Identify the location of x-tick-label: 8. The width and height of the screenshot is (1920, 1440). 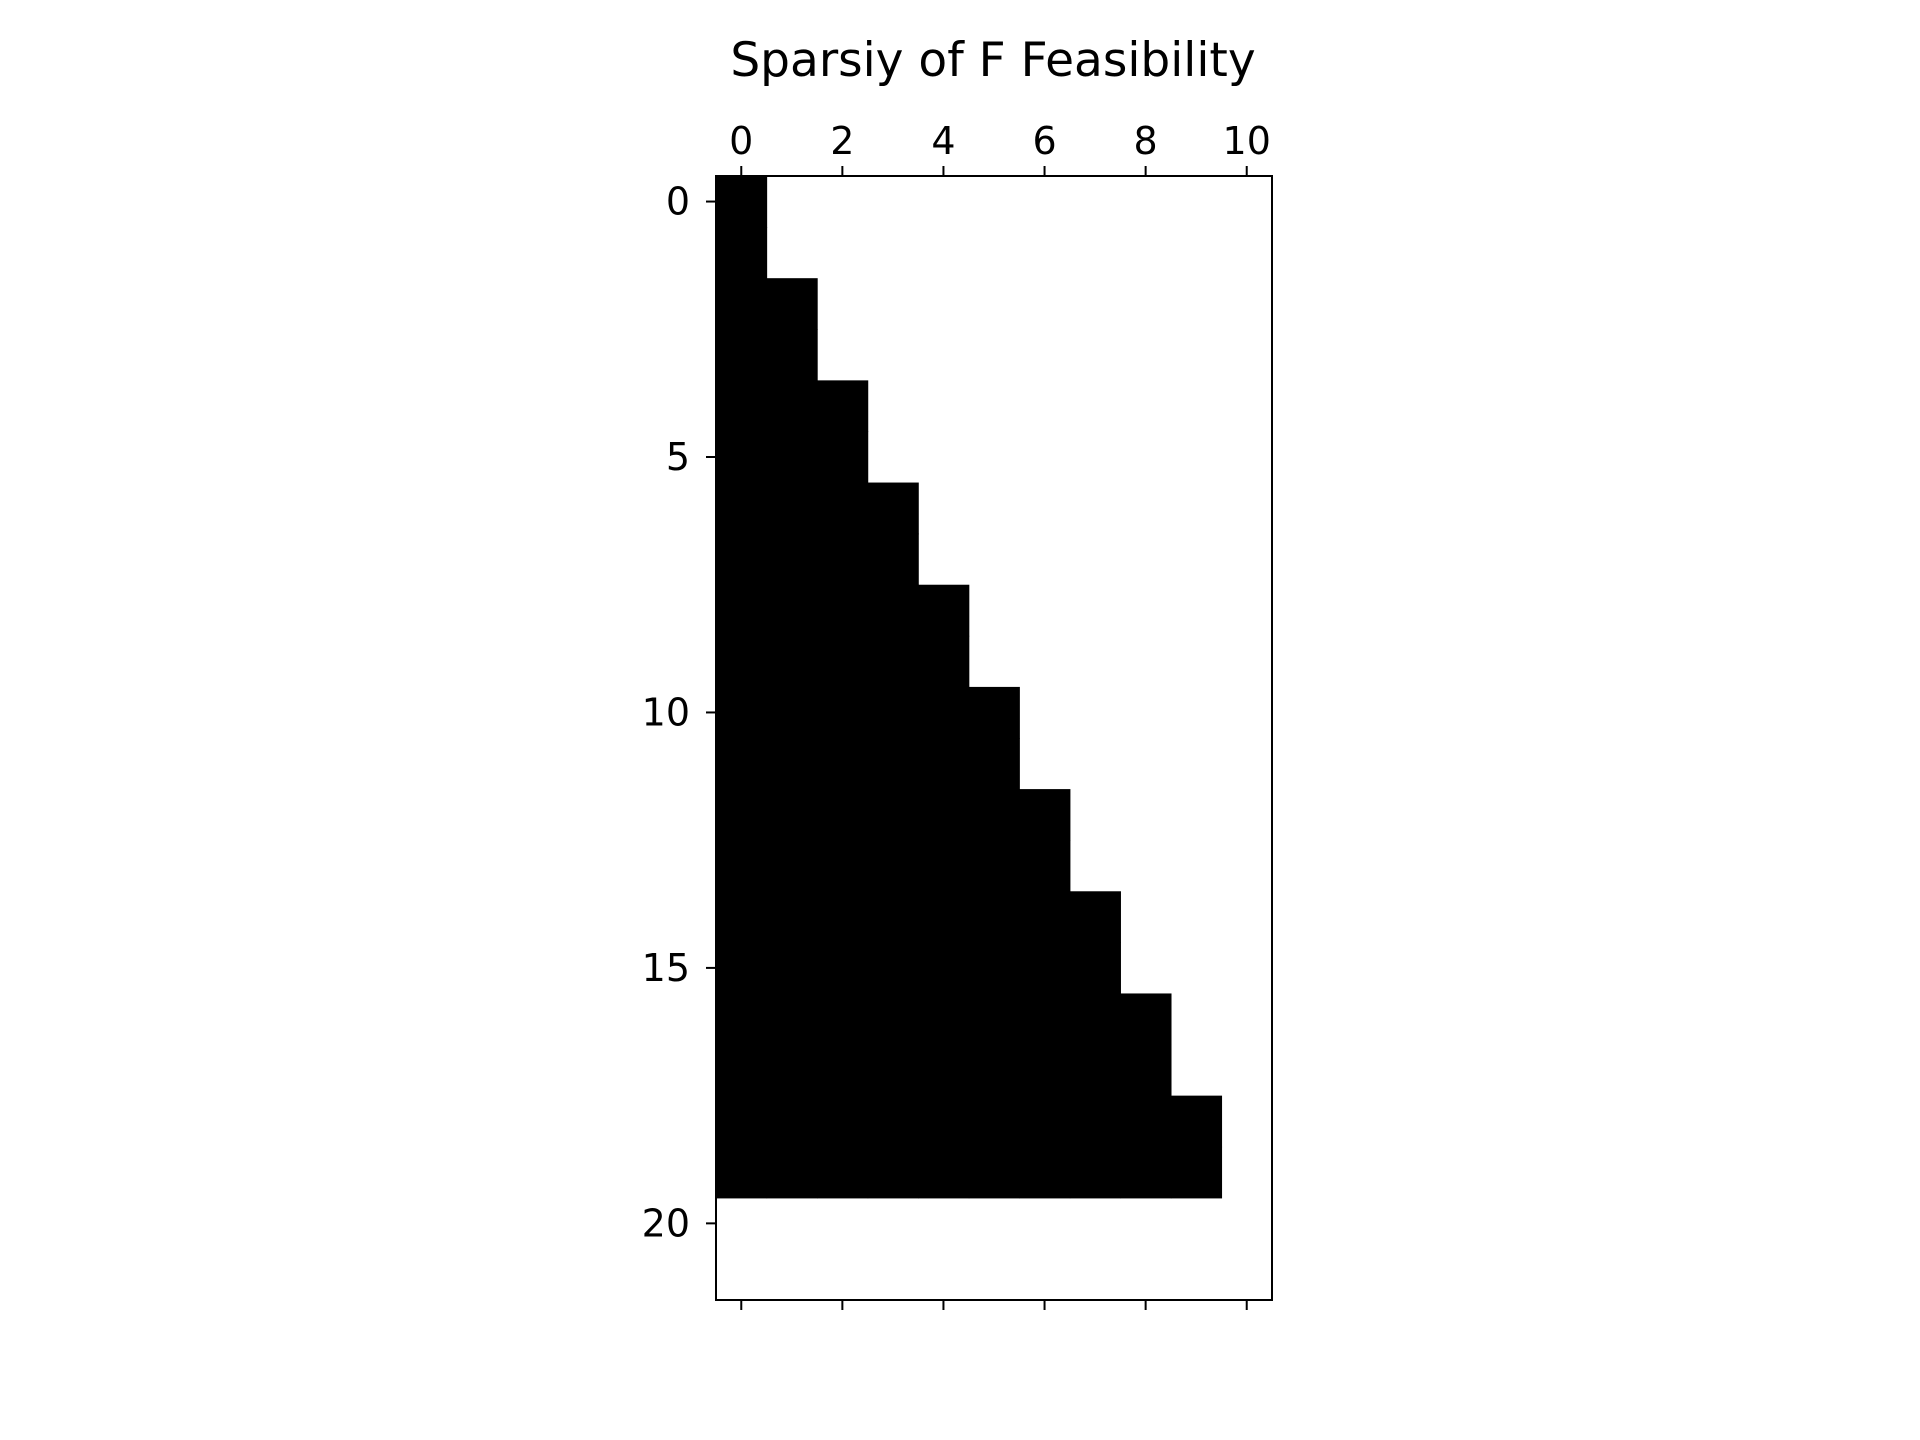
(1146, 141).